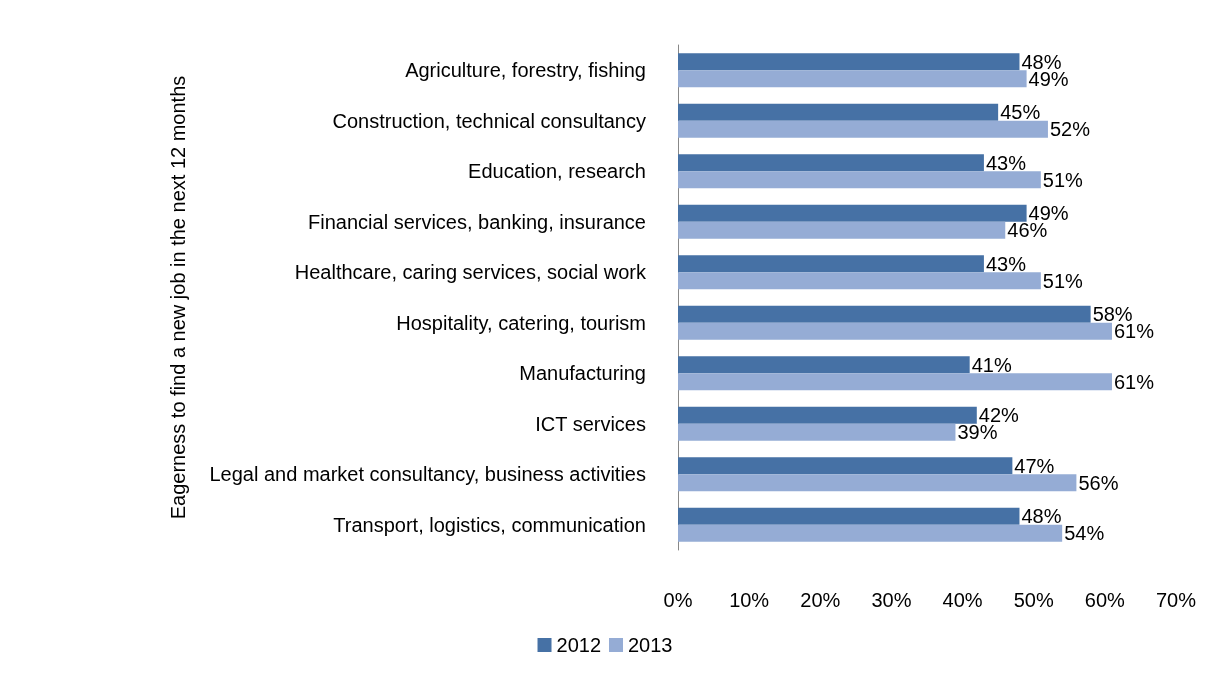 The width and height of the screenshot is (1210, 680). Describe the element at coordinates (650, 645) in the screenshot. I see `legend-label: 2013` at that location.